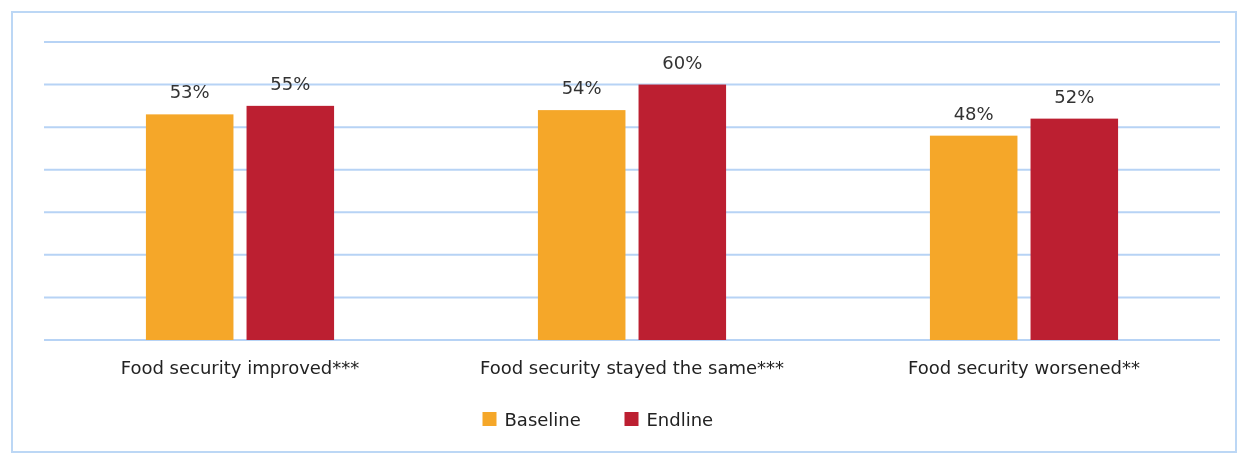 This screenshot has width=1238, height=454. What do you see at coordinates (240, 367) in the screenshot?
I see `x-tick-label: Food security improved***` at bounding box center [240, 367].